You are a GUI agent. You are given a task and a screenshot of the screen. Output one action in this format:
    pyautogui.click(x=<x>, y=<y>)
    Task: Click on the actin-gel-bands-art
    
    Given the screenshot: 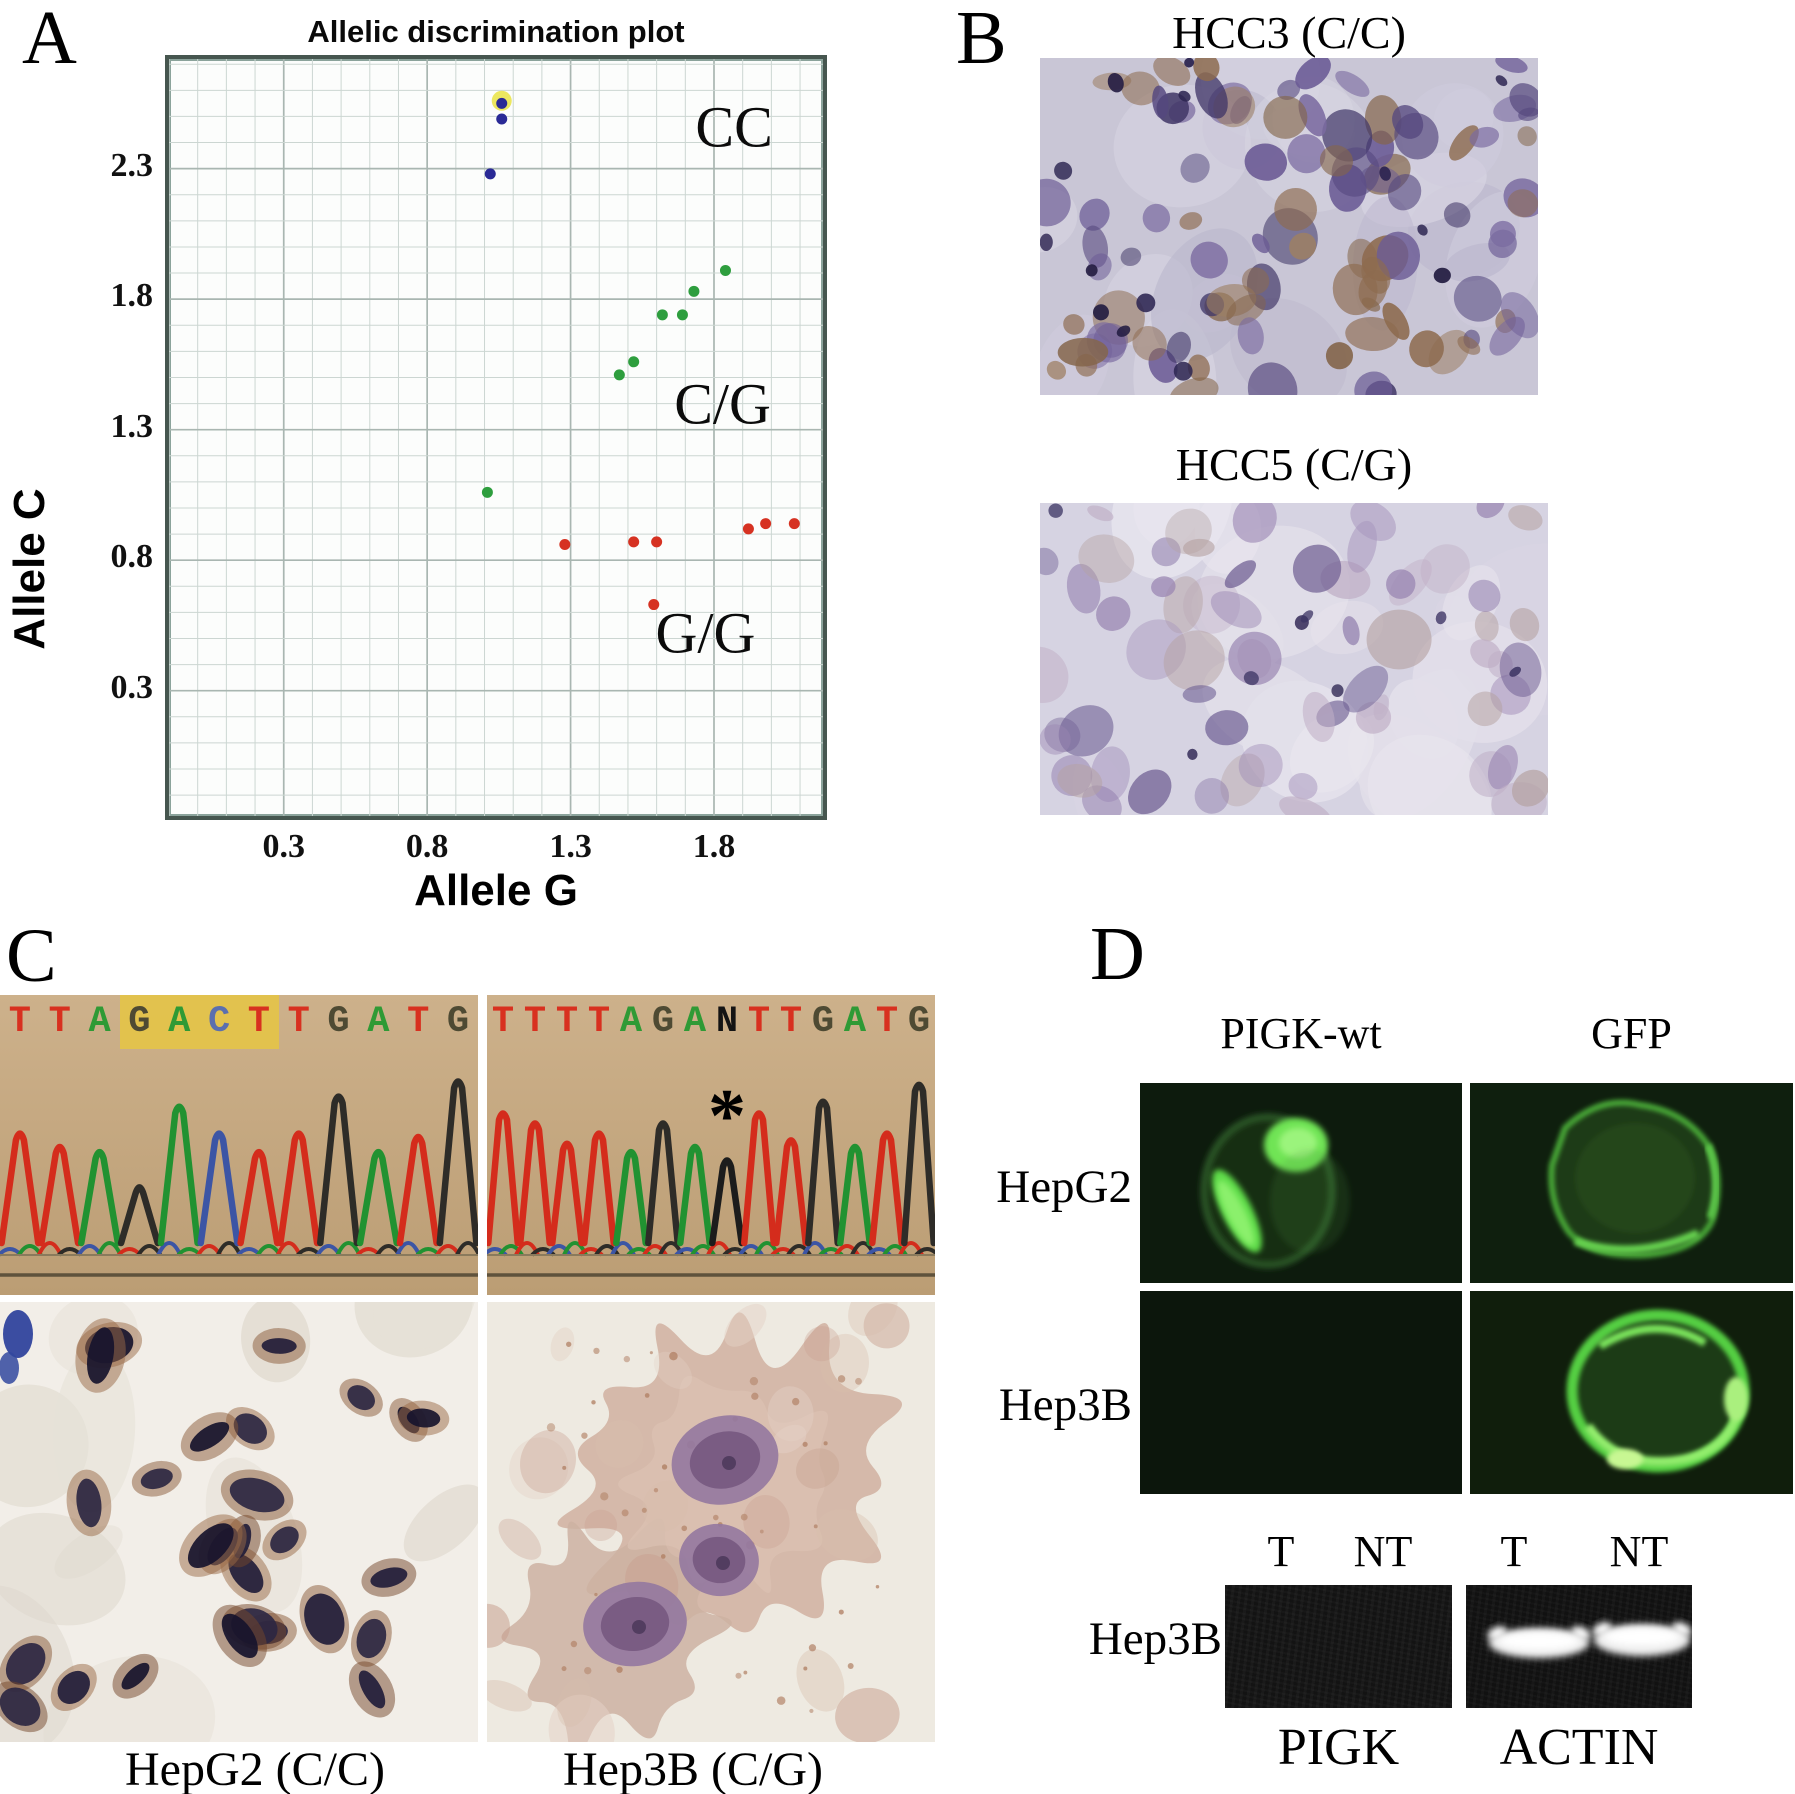 What is the action you would take?
    pyautogui.click(x=1589, y=1640)
    